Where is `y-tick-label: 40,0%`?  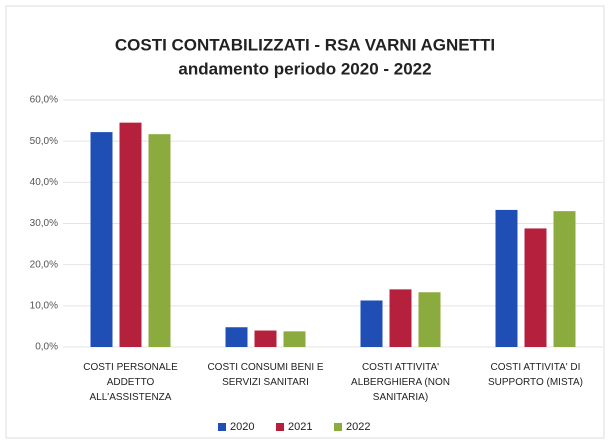
y-tick-label: 40,0% is located at coordinates (44, 182).